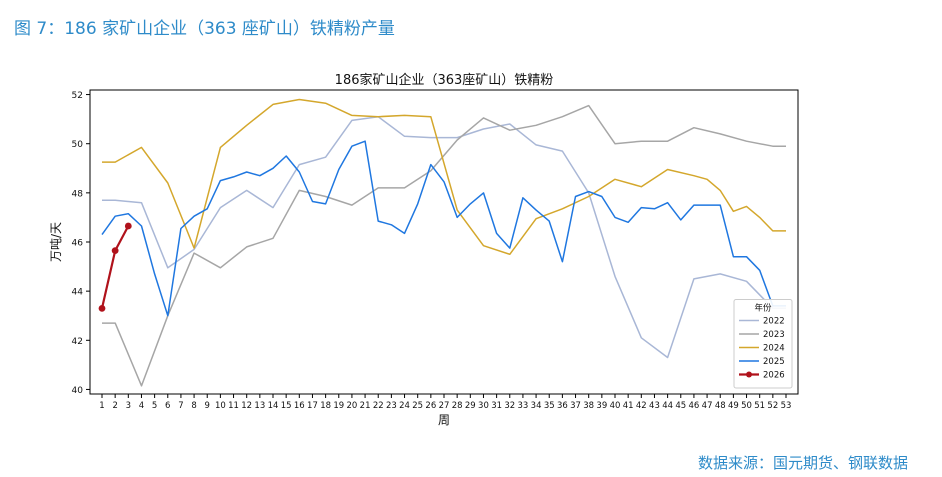 The height and width of the screenshot is (477, 942). What do you see at coordinates (496, 406) in the screenshot?
I see `x-tick-label: 31` at bounding box center [496, 406].